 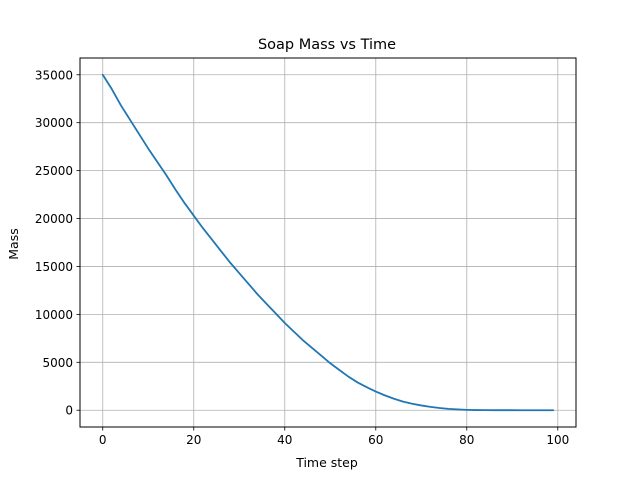 What do you see at coordinates (57, 363) in the screenshot?
I see `y-tick-label: 5000` at bounding box center [57, 363].